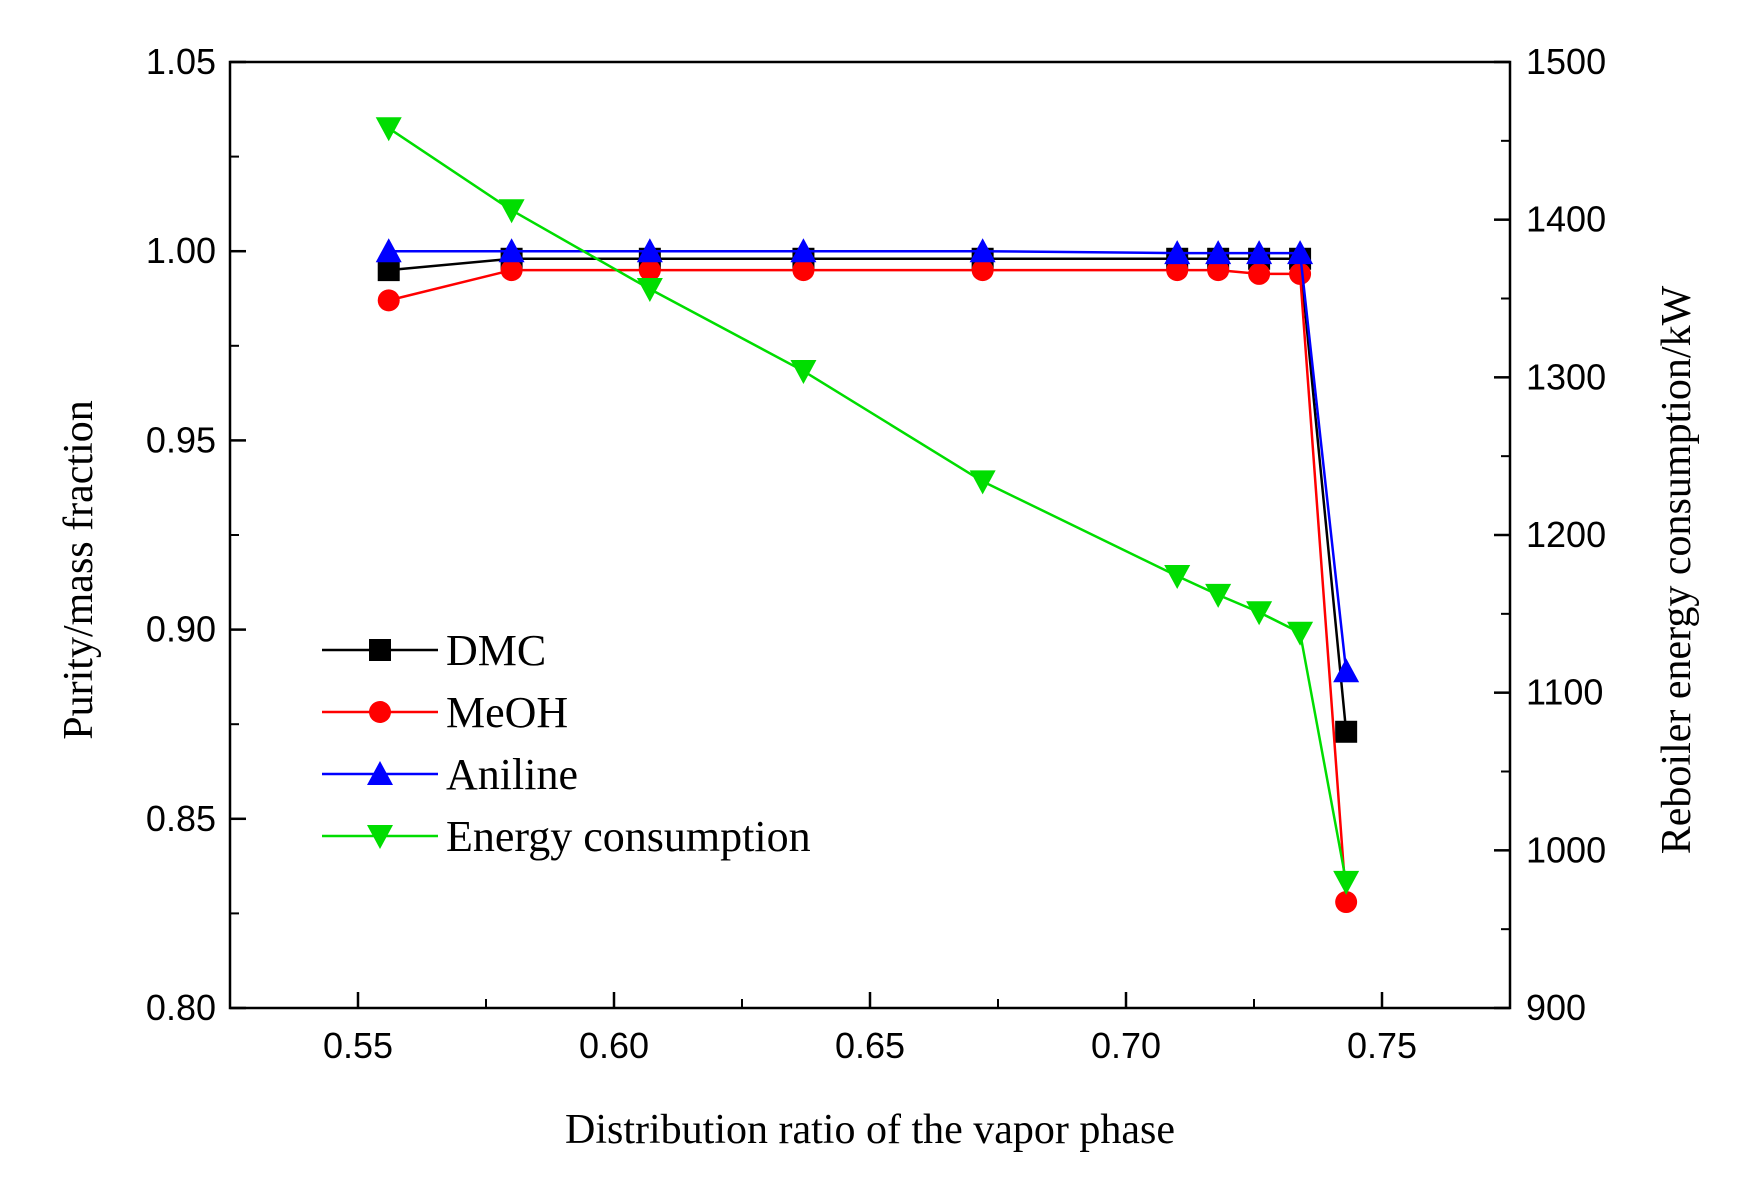  Describe the element at coordinates (507, 712) in the screenshot. I see `legend-label-meoh: MeOH` at that location.